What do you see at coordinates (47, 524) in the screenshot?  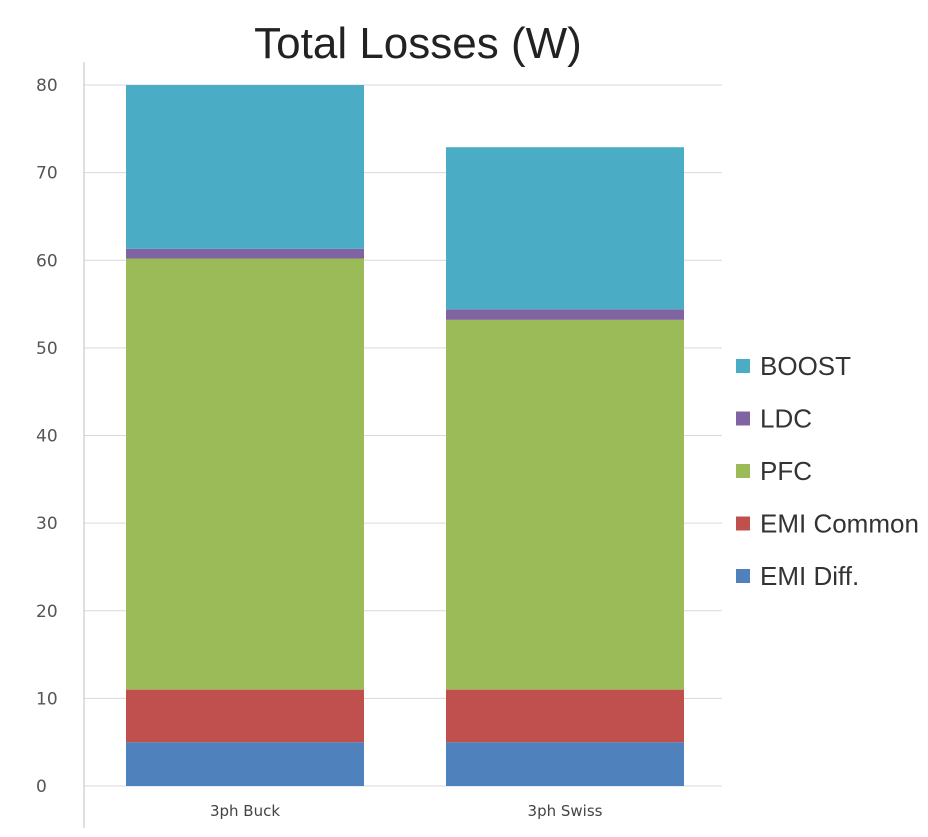 I see `y-tick-label: 30` at bounding box center [47, 524].